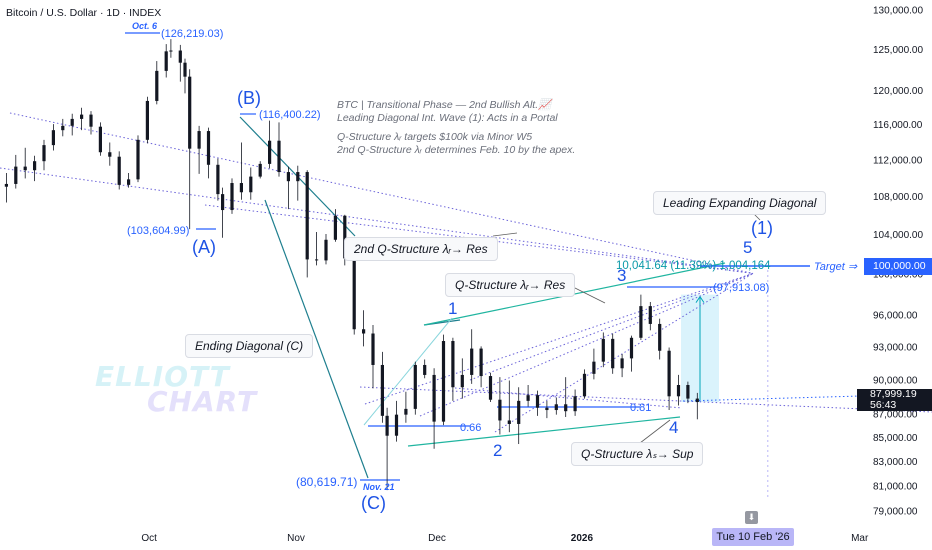 The height and width of the screenshot is (550, 932). What do you see at coordinates (421, 249) in the screenshot?
I see `second-q-structure-box: 2nd Q-Structure λᵣ→ Res` at bounding box center [421, 249].